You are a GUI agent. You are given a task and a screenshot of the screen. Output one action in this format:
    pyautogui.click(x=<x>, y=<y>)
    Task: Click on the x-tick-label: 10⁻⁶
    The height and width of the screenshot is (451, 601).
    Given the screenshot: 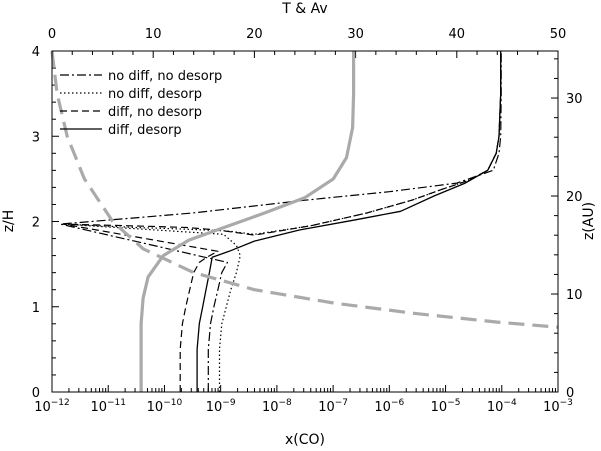 What is the action you would take?
    pyautogui.click(x=389, y=406)
    